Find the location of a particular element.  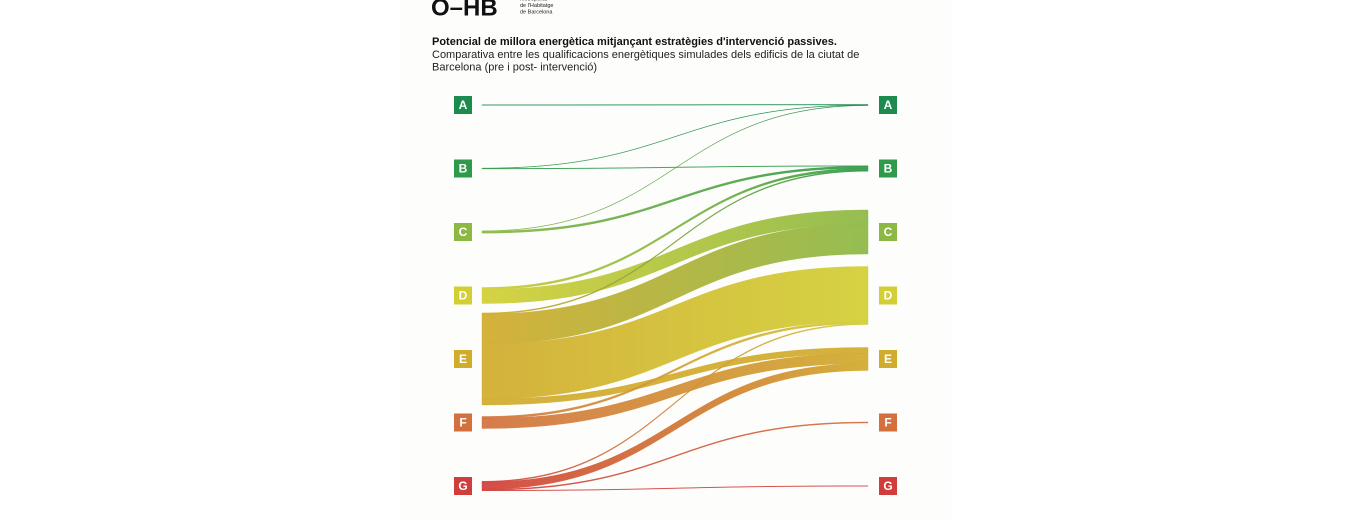

node-label-pre: A is located at coordinates (463, 105).